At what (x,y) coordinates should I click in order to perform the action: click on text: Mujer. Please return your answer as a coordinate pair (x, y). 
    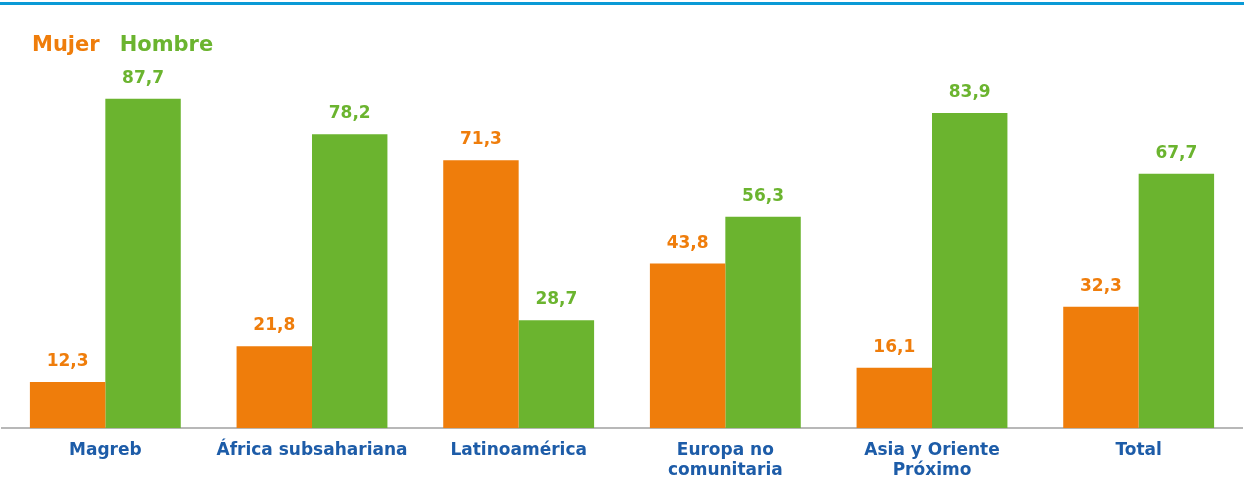
    Looking at the image, I should click on (66, 44).